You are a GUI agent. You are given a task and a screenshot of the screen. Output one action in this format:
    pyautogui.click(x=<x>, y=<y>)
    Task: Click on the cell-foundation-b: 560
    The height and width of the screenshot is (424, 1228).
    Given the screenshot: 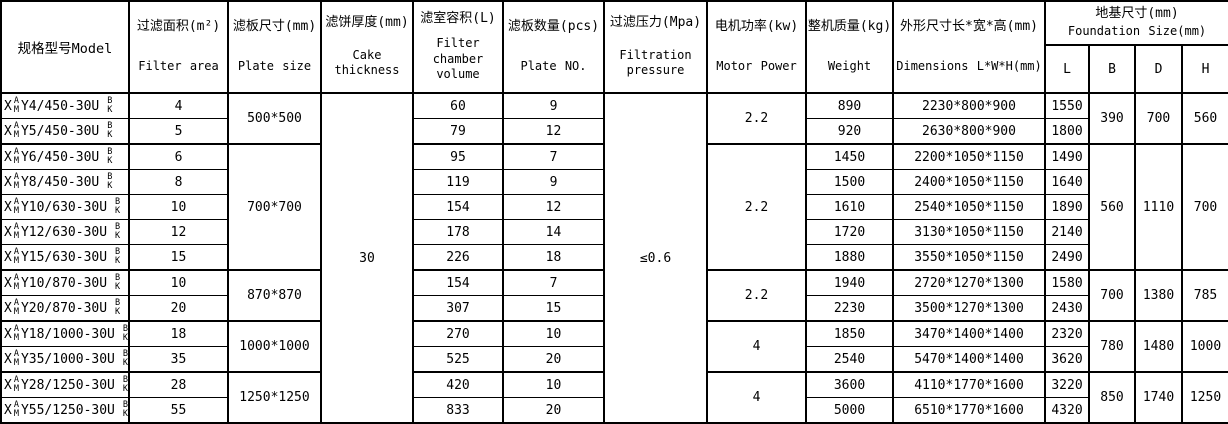 What is the action you would take?
    pyautogui.click(x=1112, y=207)
    